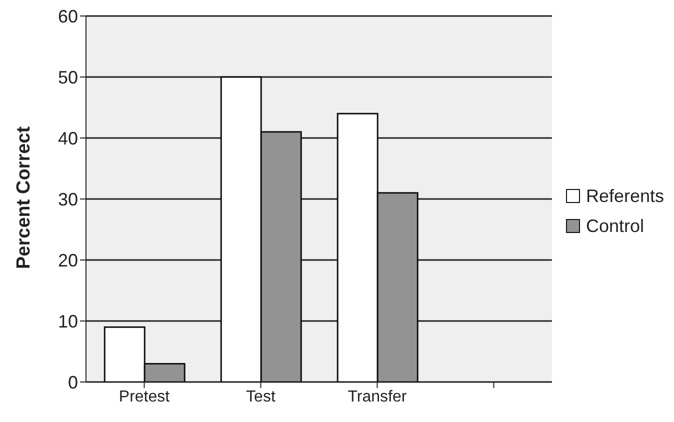  I want to click on x-tick-label: Pretest, so click(144, 397).